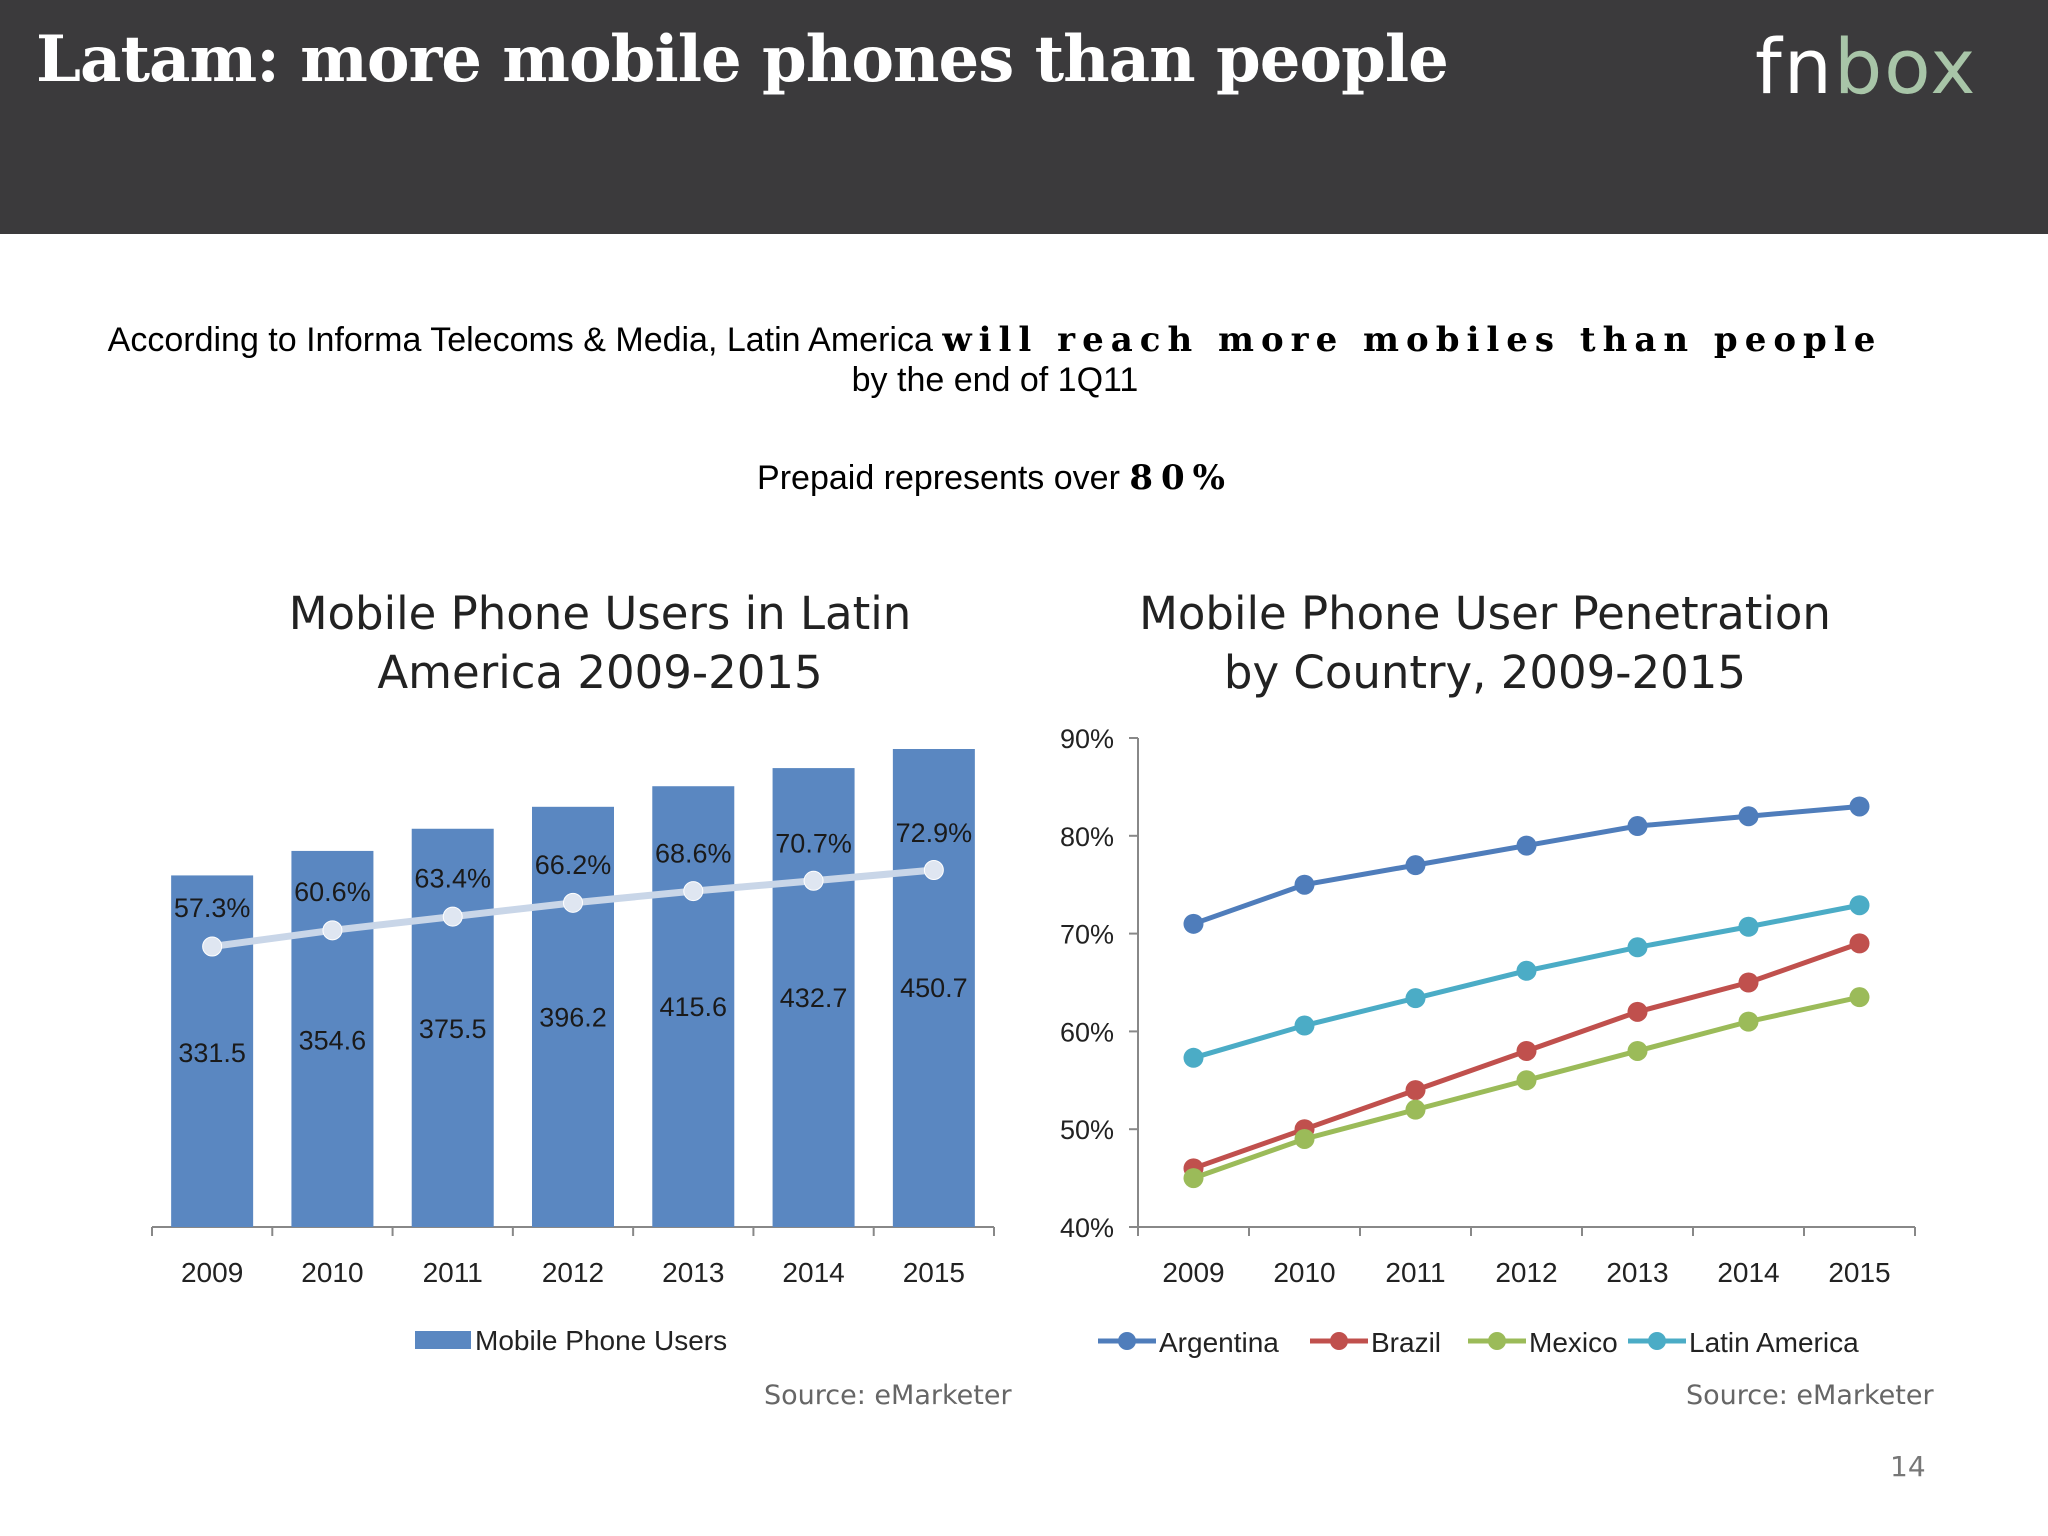  What do you see at coordinates (1908, 1466) in the screenshot?
I see `page-number: 14` at bounding box center [1908, 1466].